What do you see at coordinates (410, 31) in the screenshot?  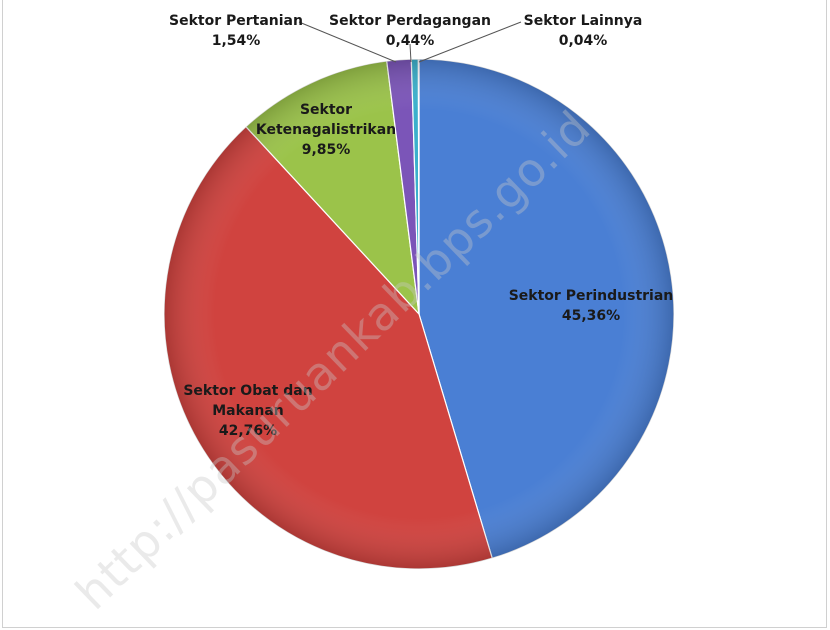 I see `data-label-4: Sektor Perdagangan 0,44%` at bounding box center [410, 31].